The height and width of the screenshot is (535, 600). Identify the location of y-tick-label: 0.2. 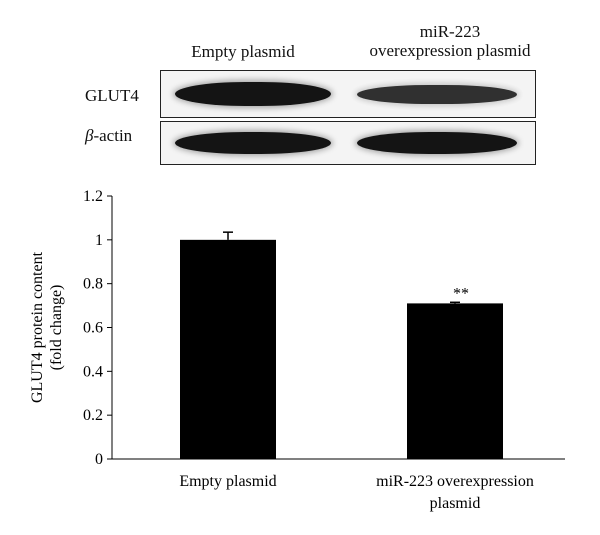
(93, 415).